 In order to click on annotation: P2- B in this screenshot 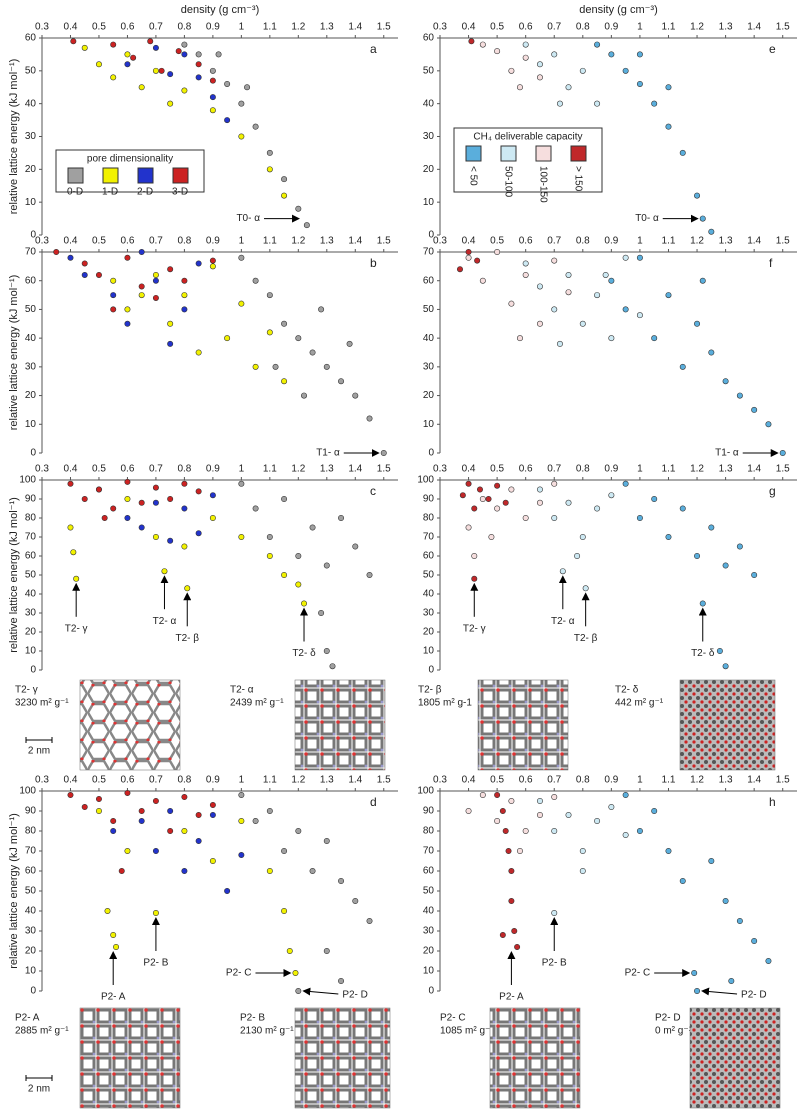, I will do `click(155, 963)`.